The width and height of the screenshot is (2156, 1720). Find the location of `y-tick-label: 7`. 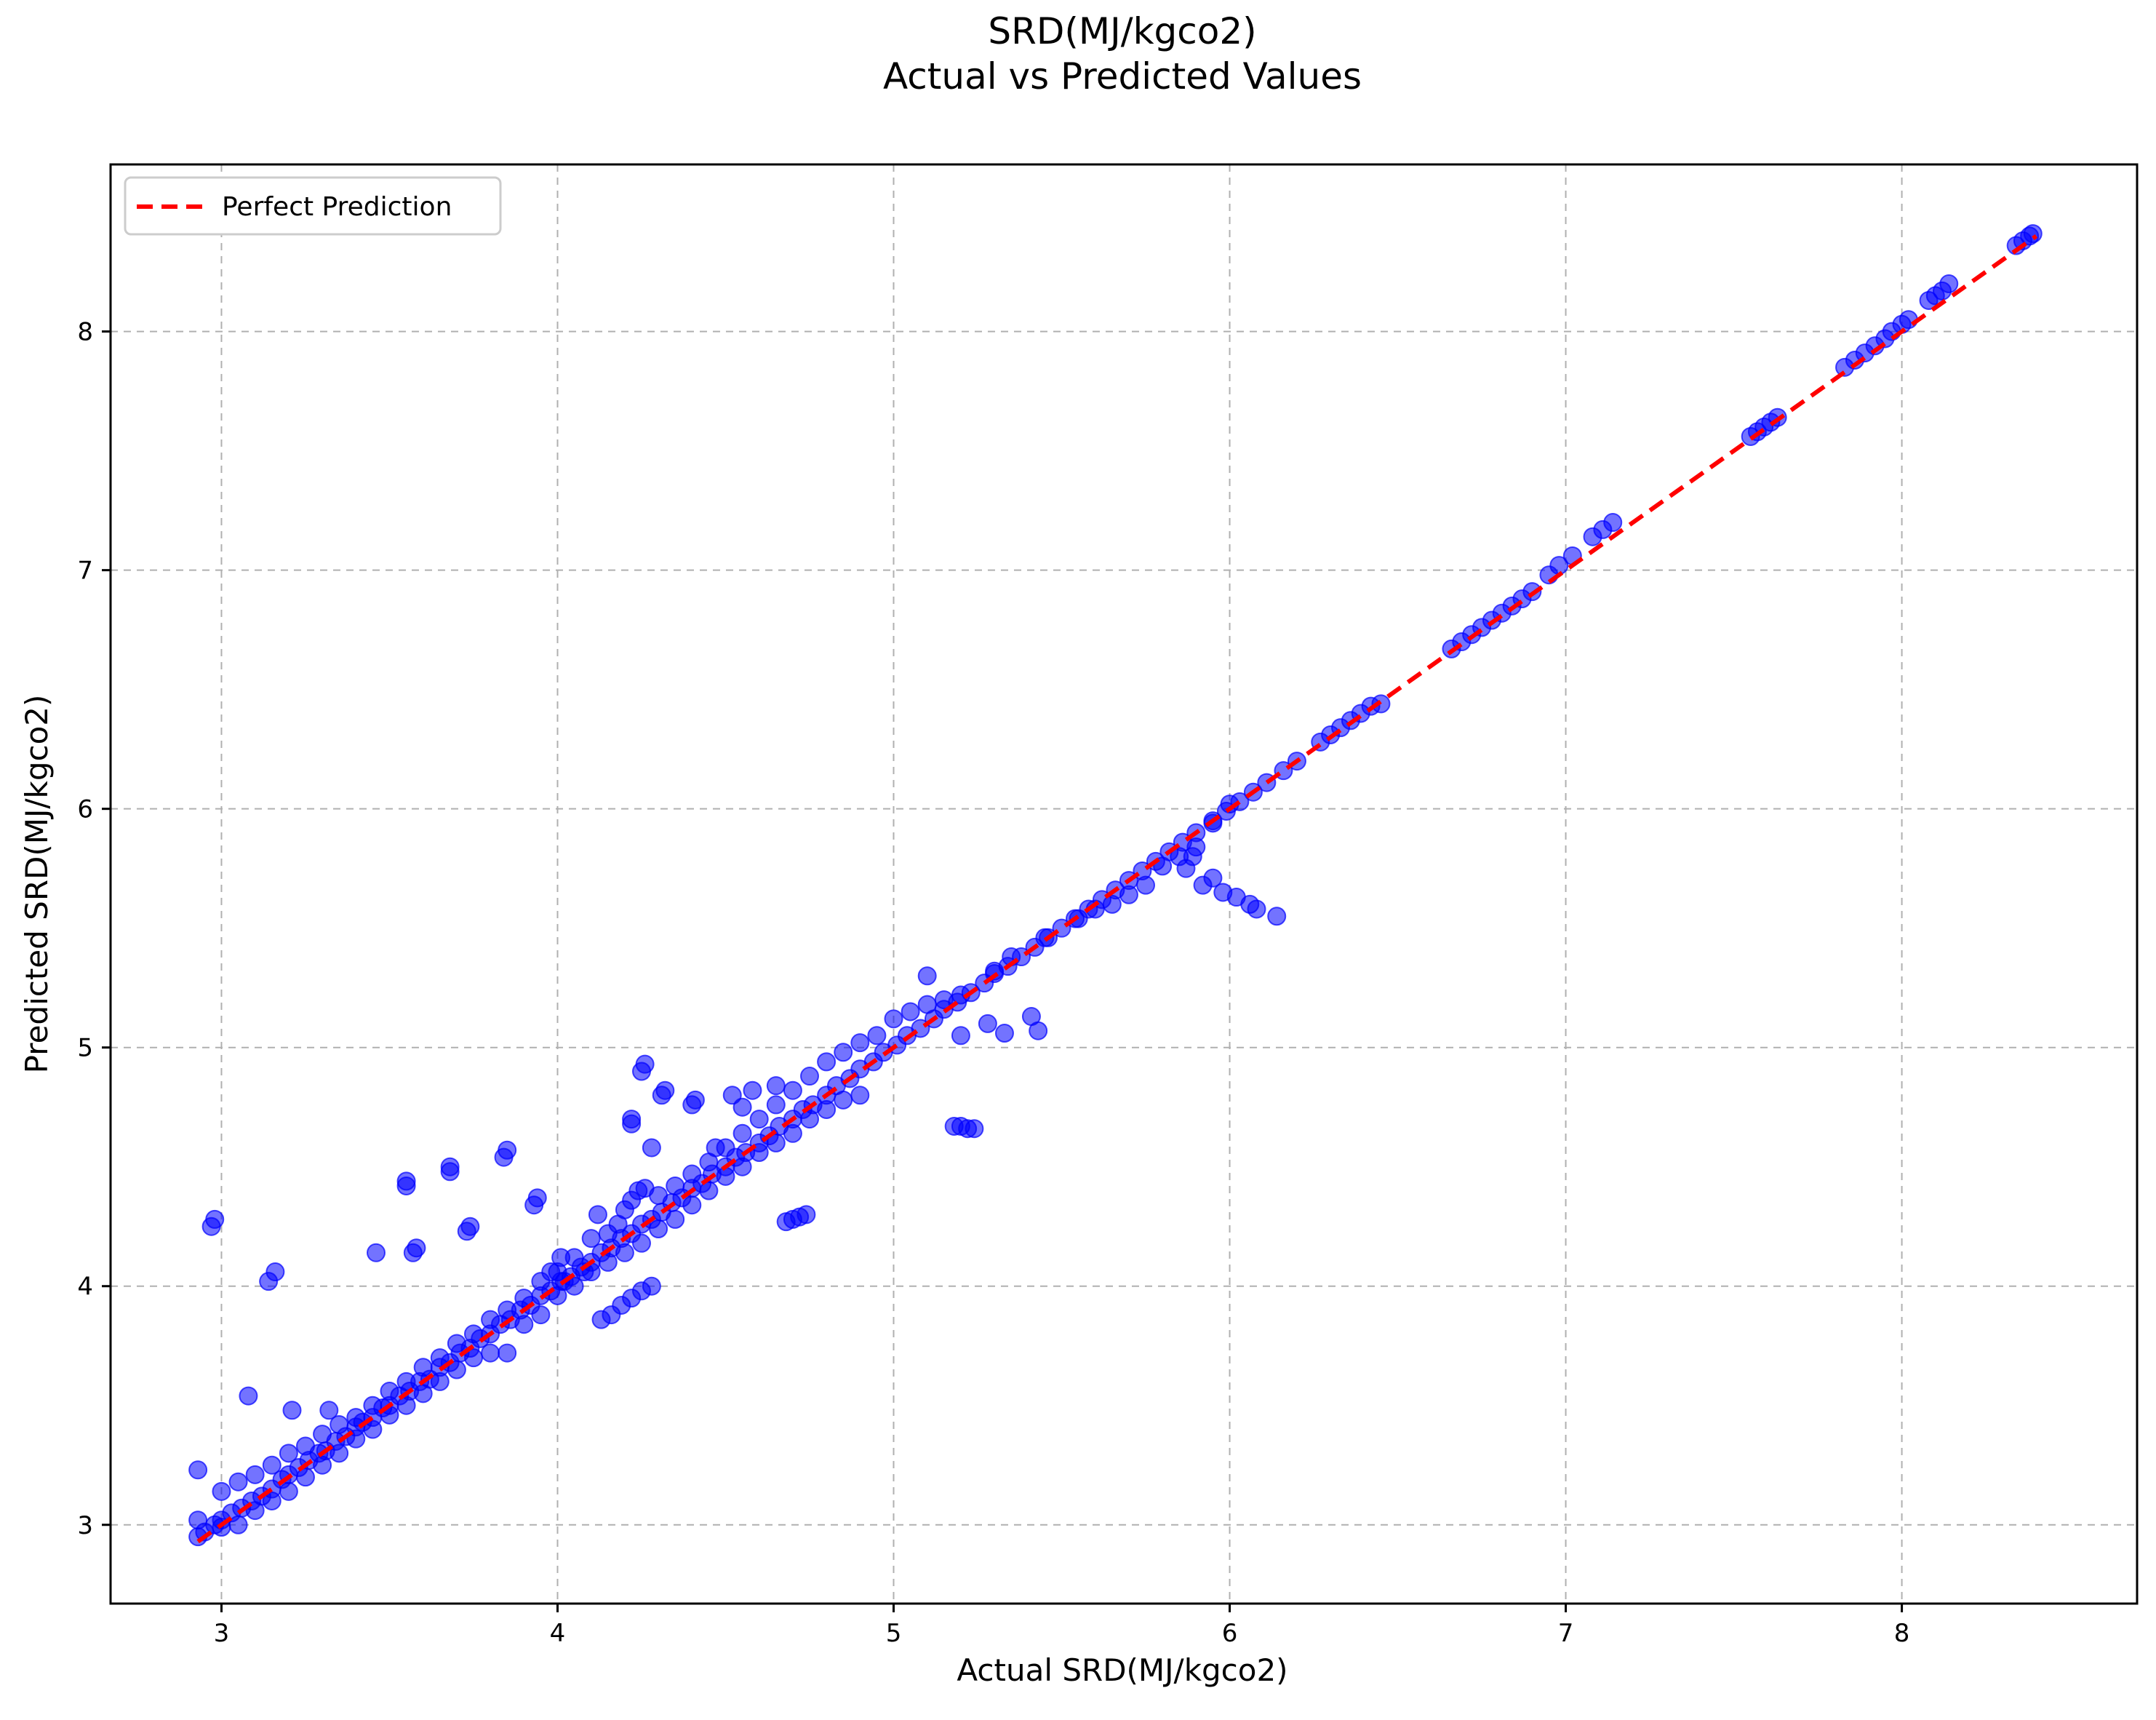

y-tick-label: 7 is located at coordinates (85, 571).